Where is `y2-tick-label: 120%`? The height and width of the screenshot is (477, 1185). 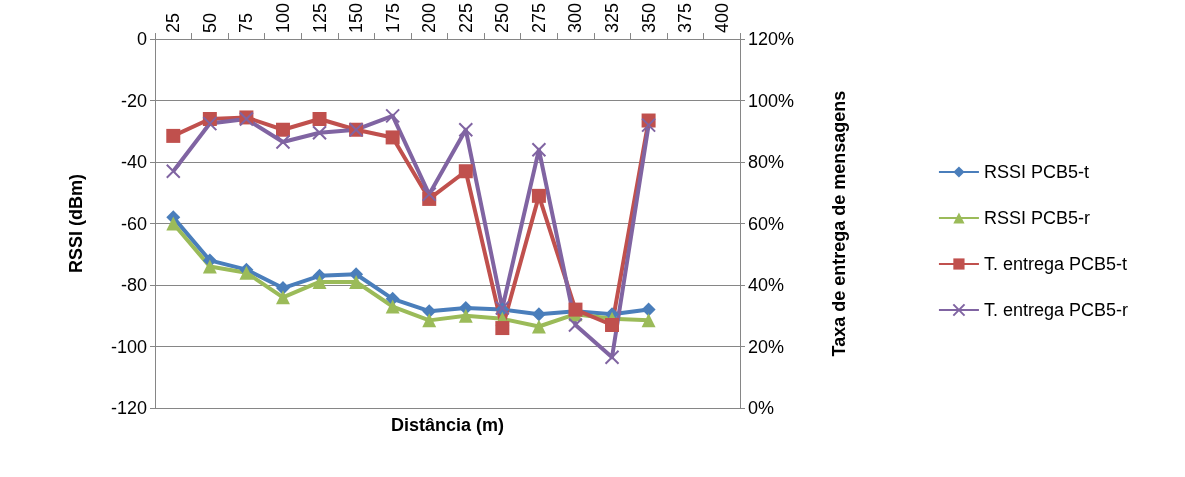 y2-tick-label: 120% is located at coordinates (771, 39).